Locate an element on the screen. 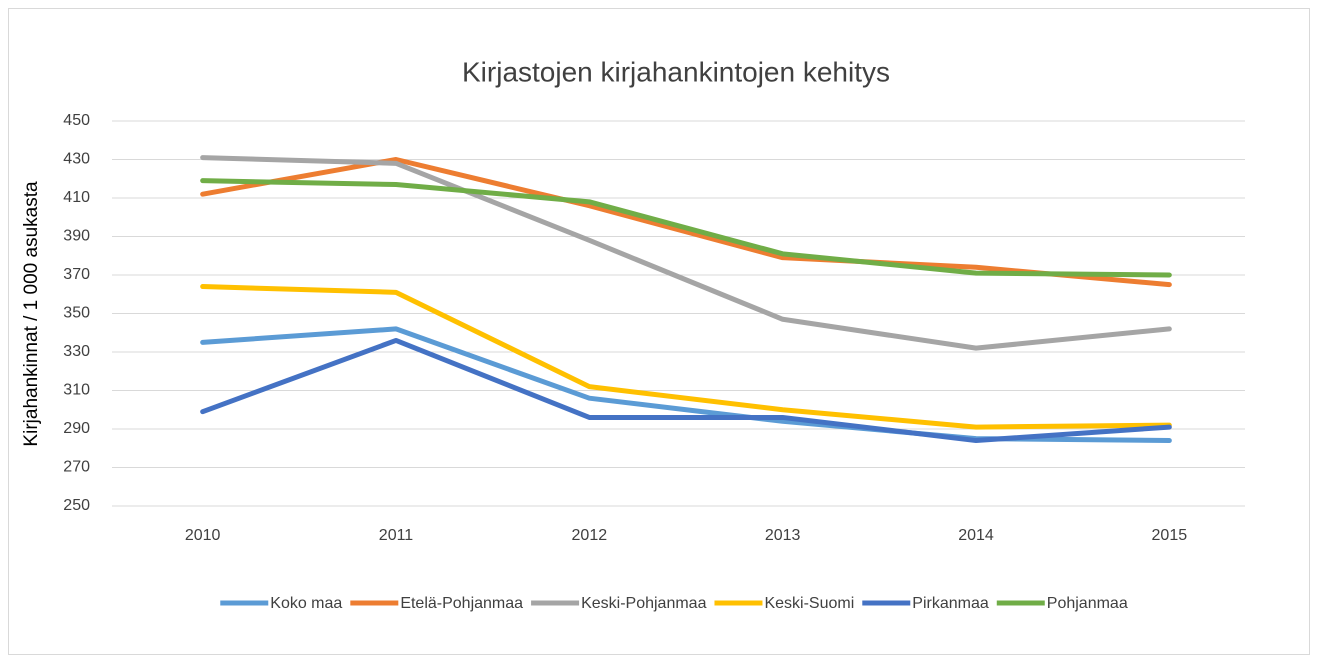 This screenshot has height=661, width=1318. chart-title: Kirjastojen kirjahankintojen kehitys is located at coordinates (676, 71).